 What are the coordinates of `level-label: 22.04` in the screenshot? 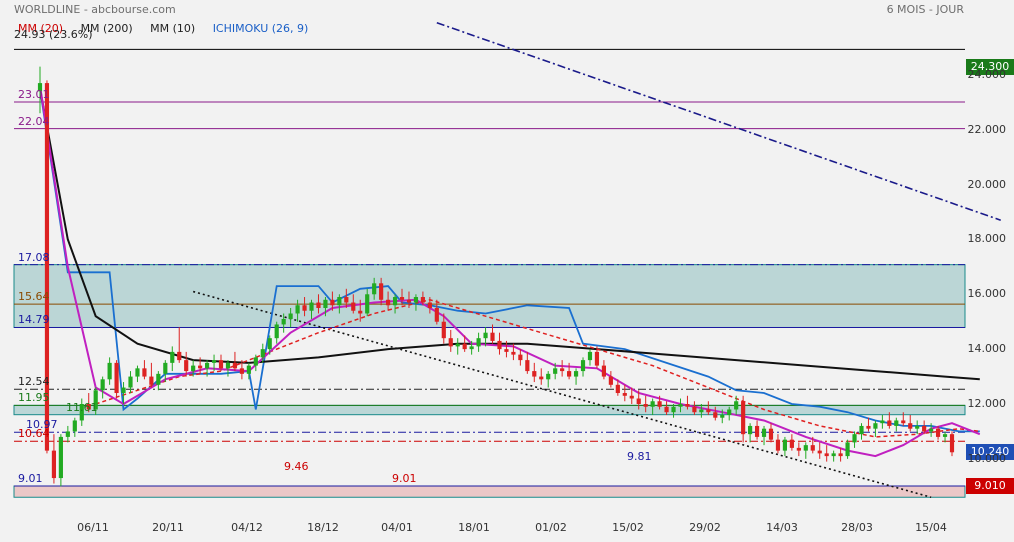 It's located at (34, 121).